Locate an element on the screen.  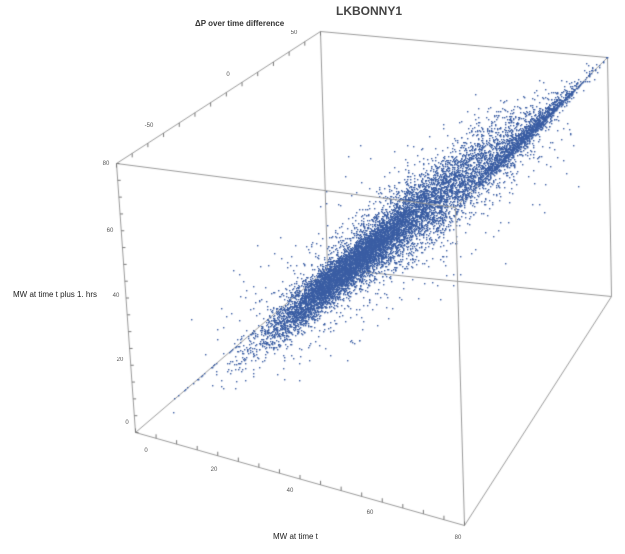
x-tick-label: 60 is located at coordinates (370, 513).